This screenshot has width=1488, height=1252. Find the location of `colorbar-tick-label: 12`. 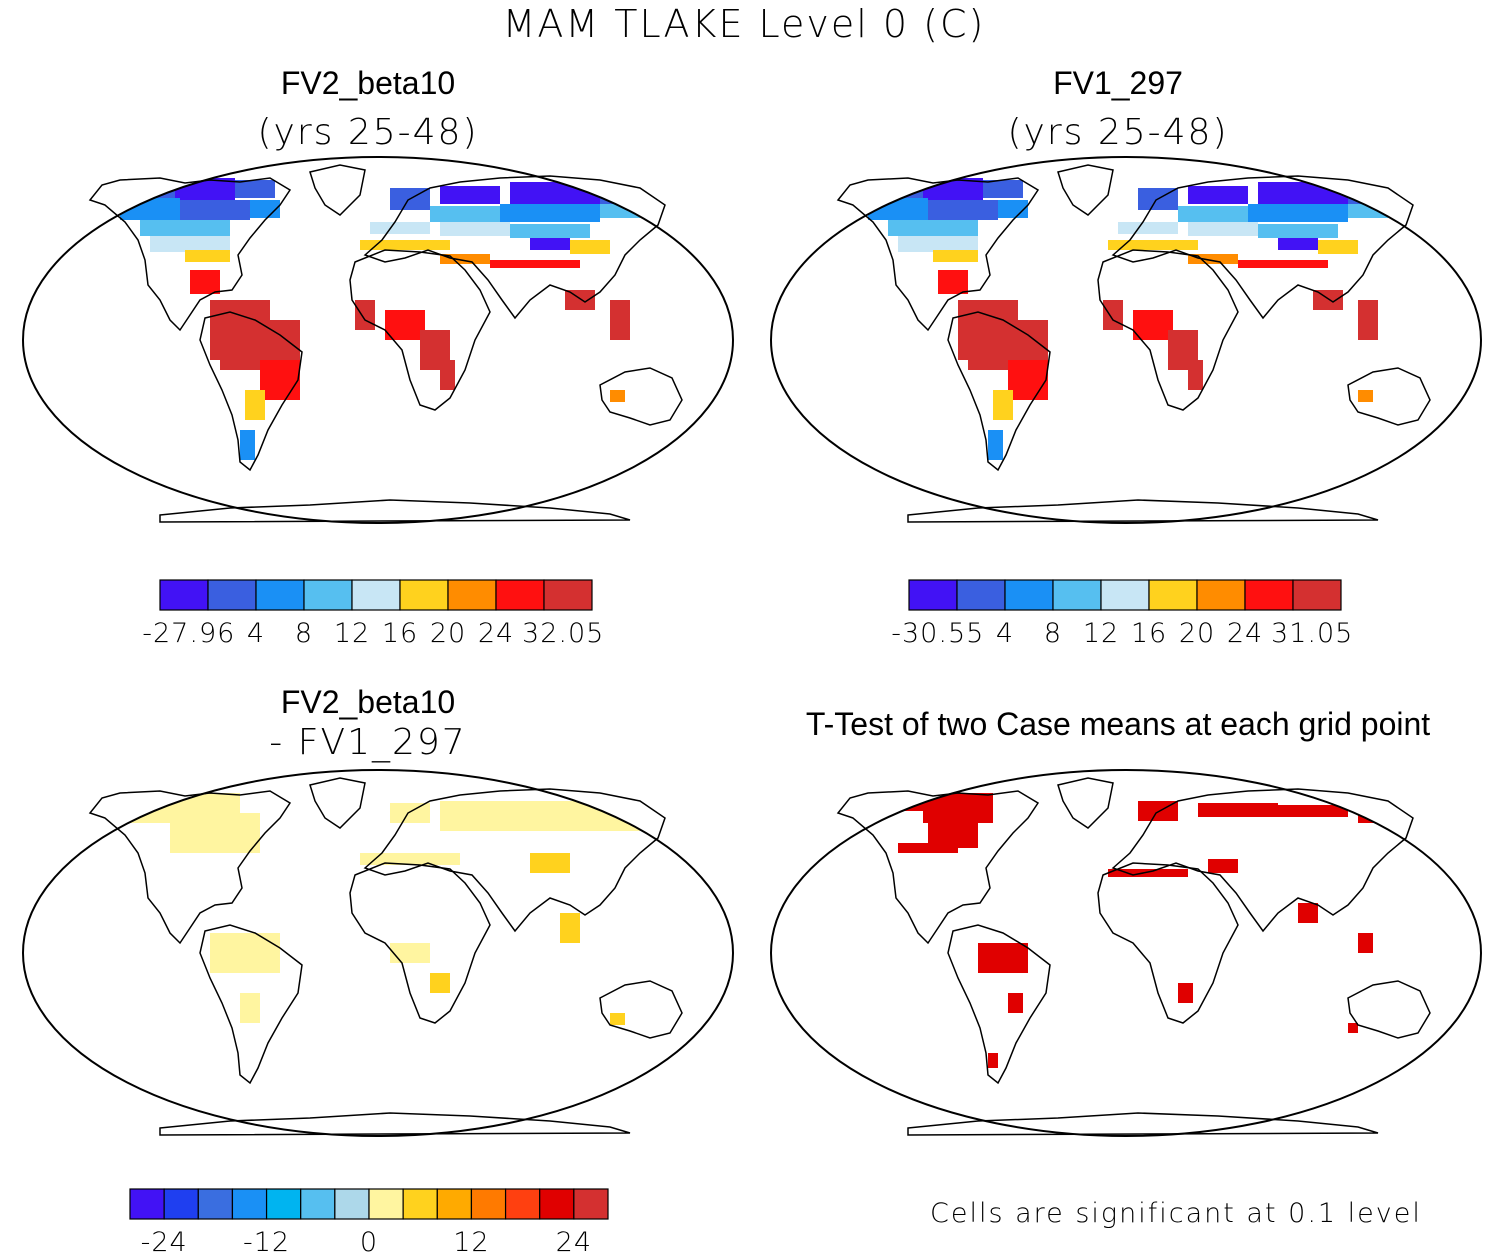

colorbar-tick-label: 12 is located at coordinates (1101, 633).